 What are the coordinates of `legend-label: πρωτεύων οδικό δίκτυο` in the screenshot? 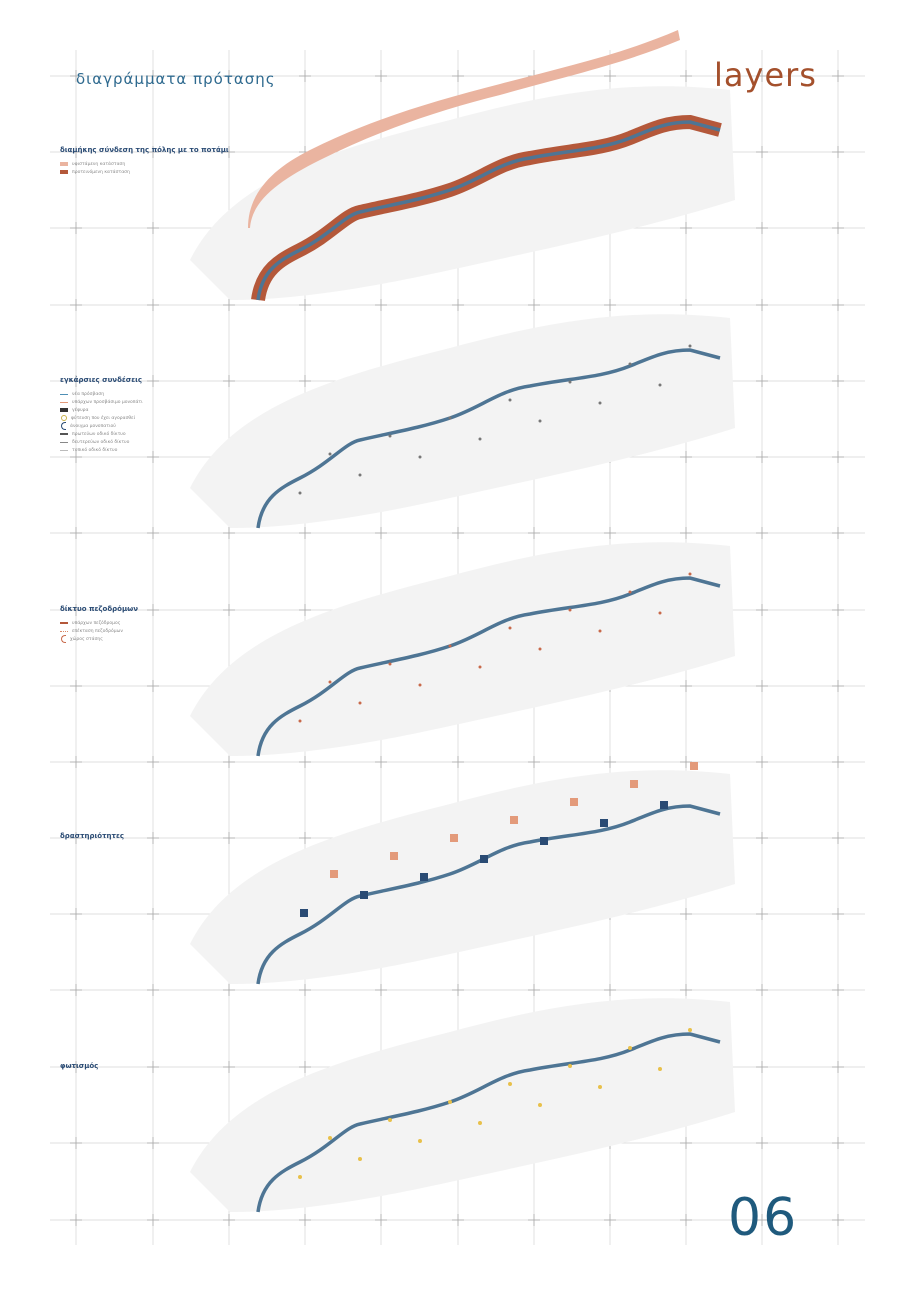 It's located at (99, 434).